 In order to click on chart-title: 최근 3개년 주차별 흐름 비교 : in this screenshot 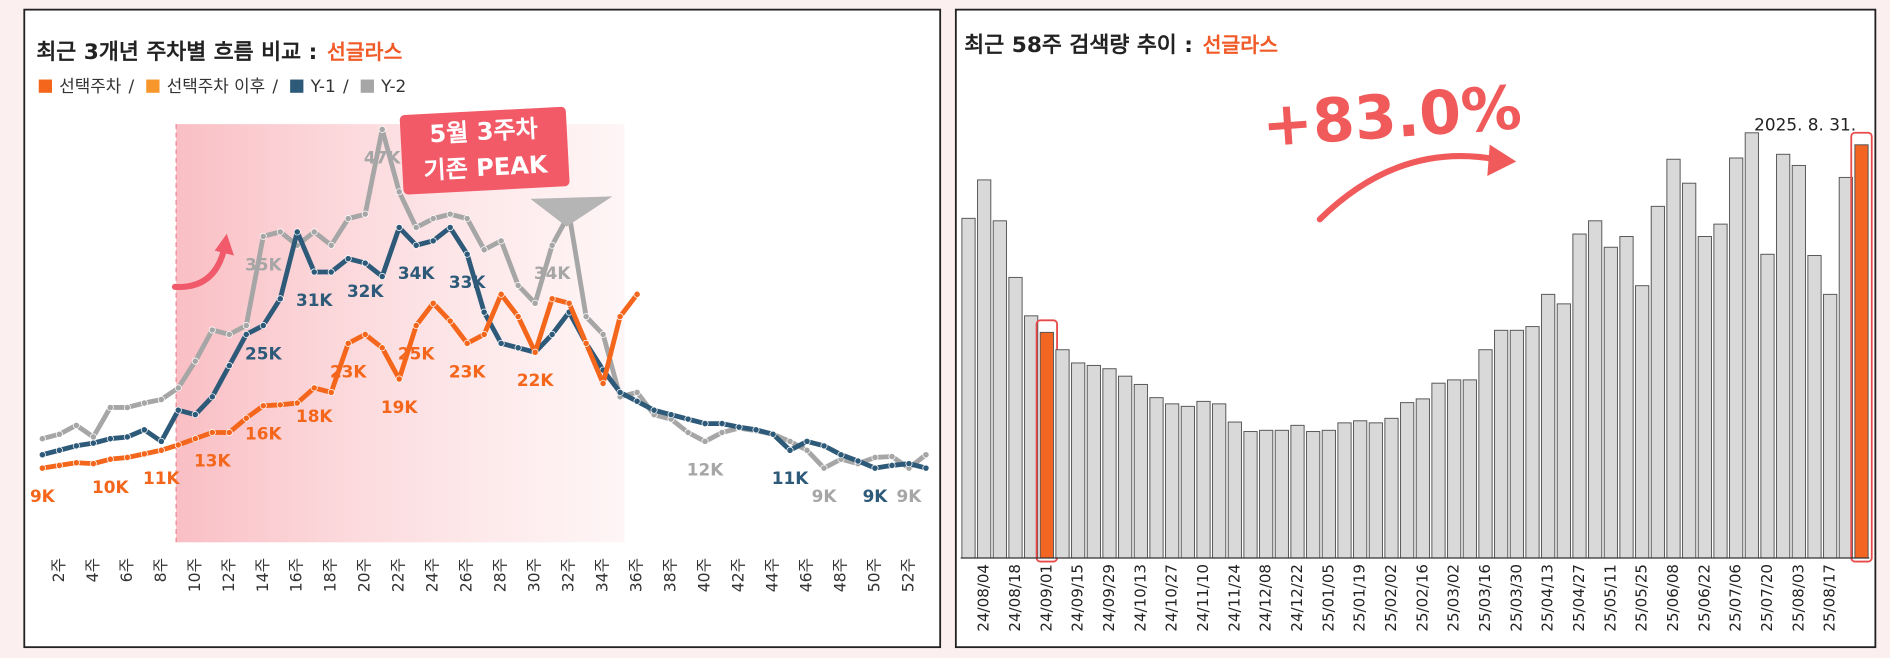, I will do `click(176, 52)`.